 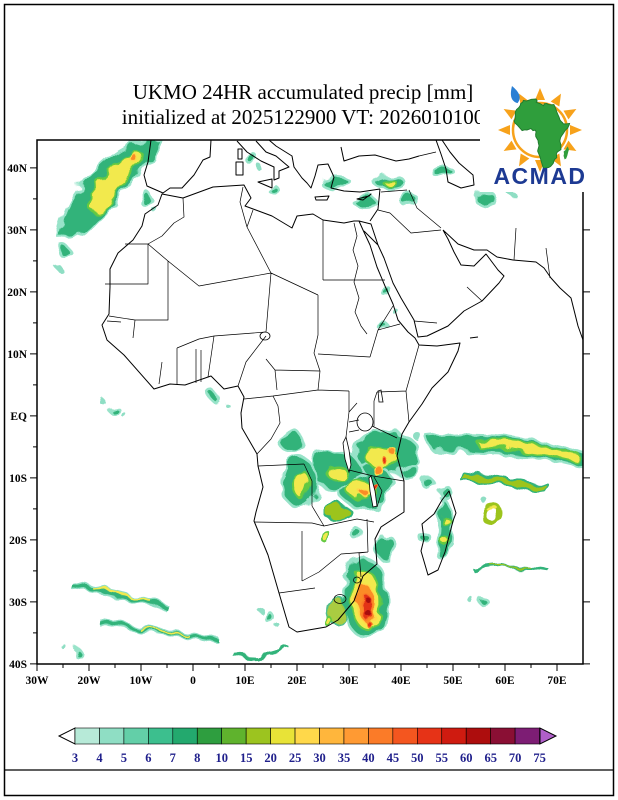 What do you see at coordinates (515, 95) in the screenshot?
I see `water-drop-icon` at bounding box center [515, 95].